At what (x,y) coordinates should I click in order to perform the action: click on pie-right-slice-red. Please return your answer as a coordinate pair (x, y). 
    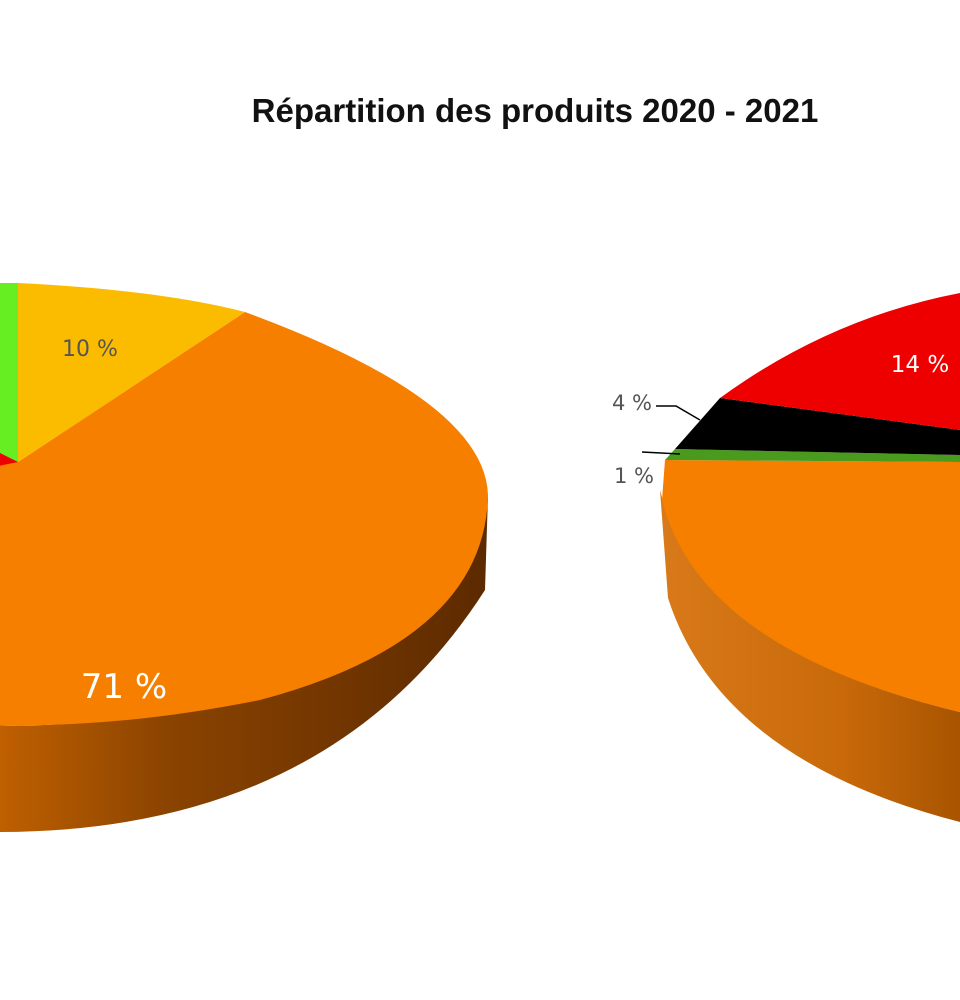
    Looking at the image, I should click on (840, 361).